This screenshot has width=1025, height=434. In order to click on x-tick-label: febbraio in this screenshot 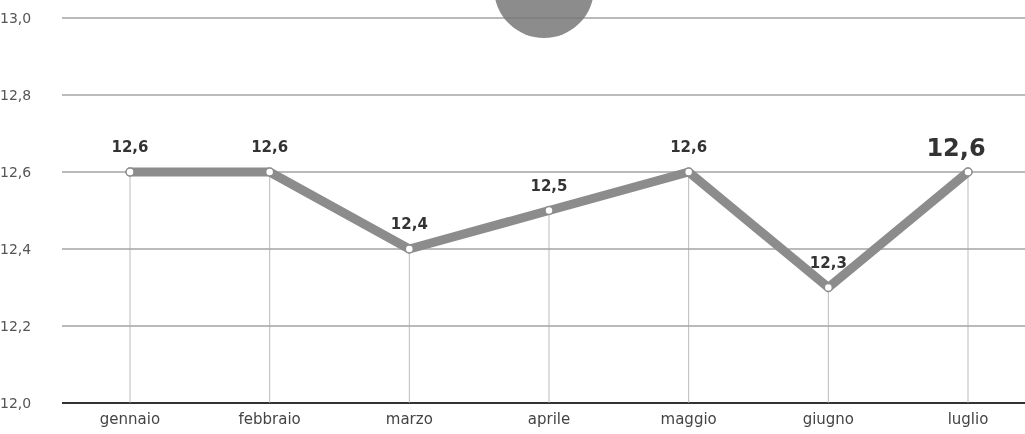, I will do `click(269, 419)`.